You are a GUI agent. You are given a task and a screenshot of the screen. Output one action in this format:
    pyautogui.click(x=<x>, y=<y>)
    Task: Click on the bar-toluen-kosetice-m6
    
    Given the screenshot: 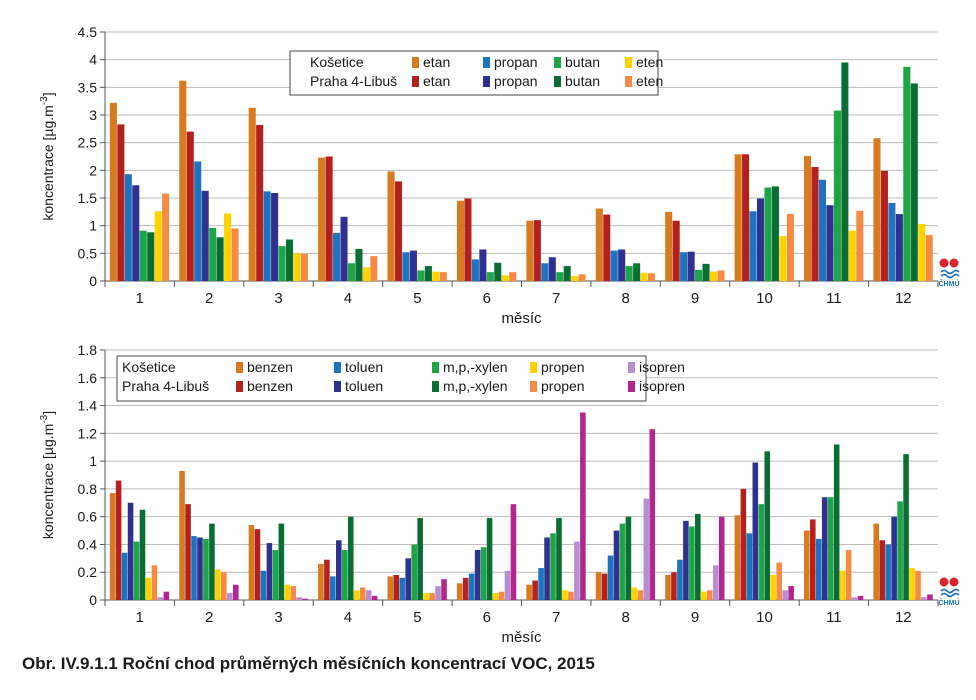 What is the action you would take?
    pyautogui.click(x=471, y=586)
    